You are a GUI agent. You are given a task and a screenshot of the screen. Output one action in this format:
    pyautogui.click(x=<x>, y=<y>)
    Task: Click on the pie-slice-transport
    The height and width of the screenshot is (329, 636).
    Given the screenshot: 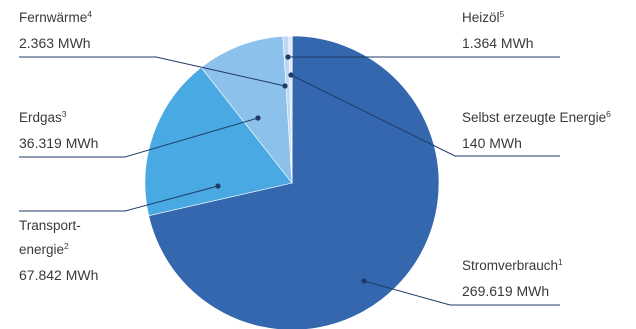 What is the action you would take?
    pyautogui.click(x=218, y=142)
    